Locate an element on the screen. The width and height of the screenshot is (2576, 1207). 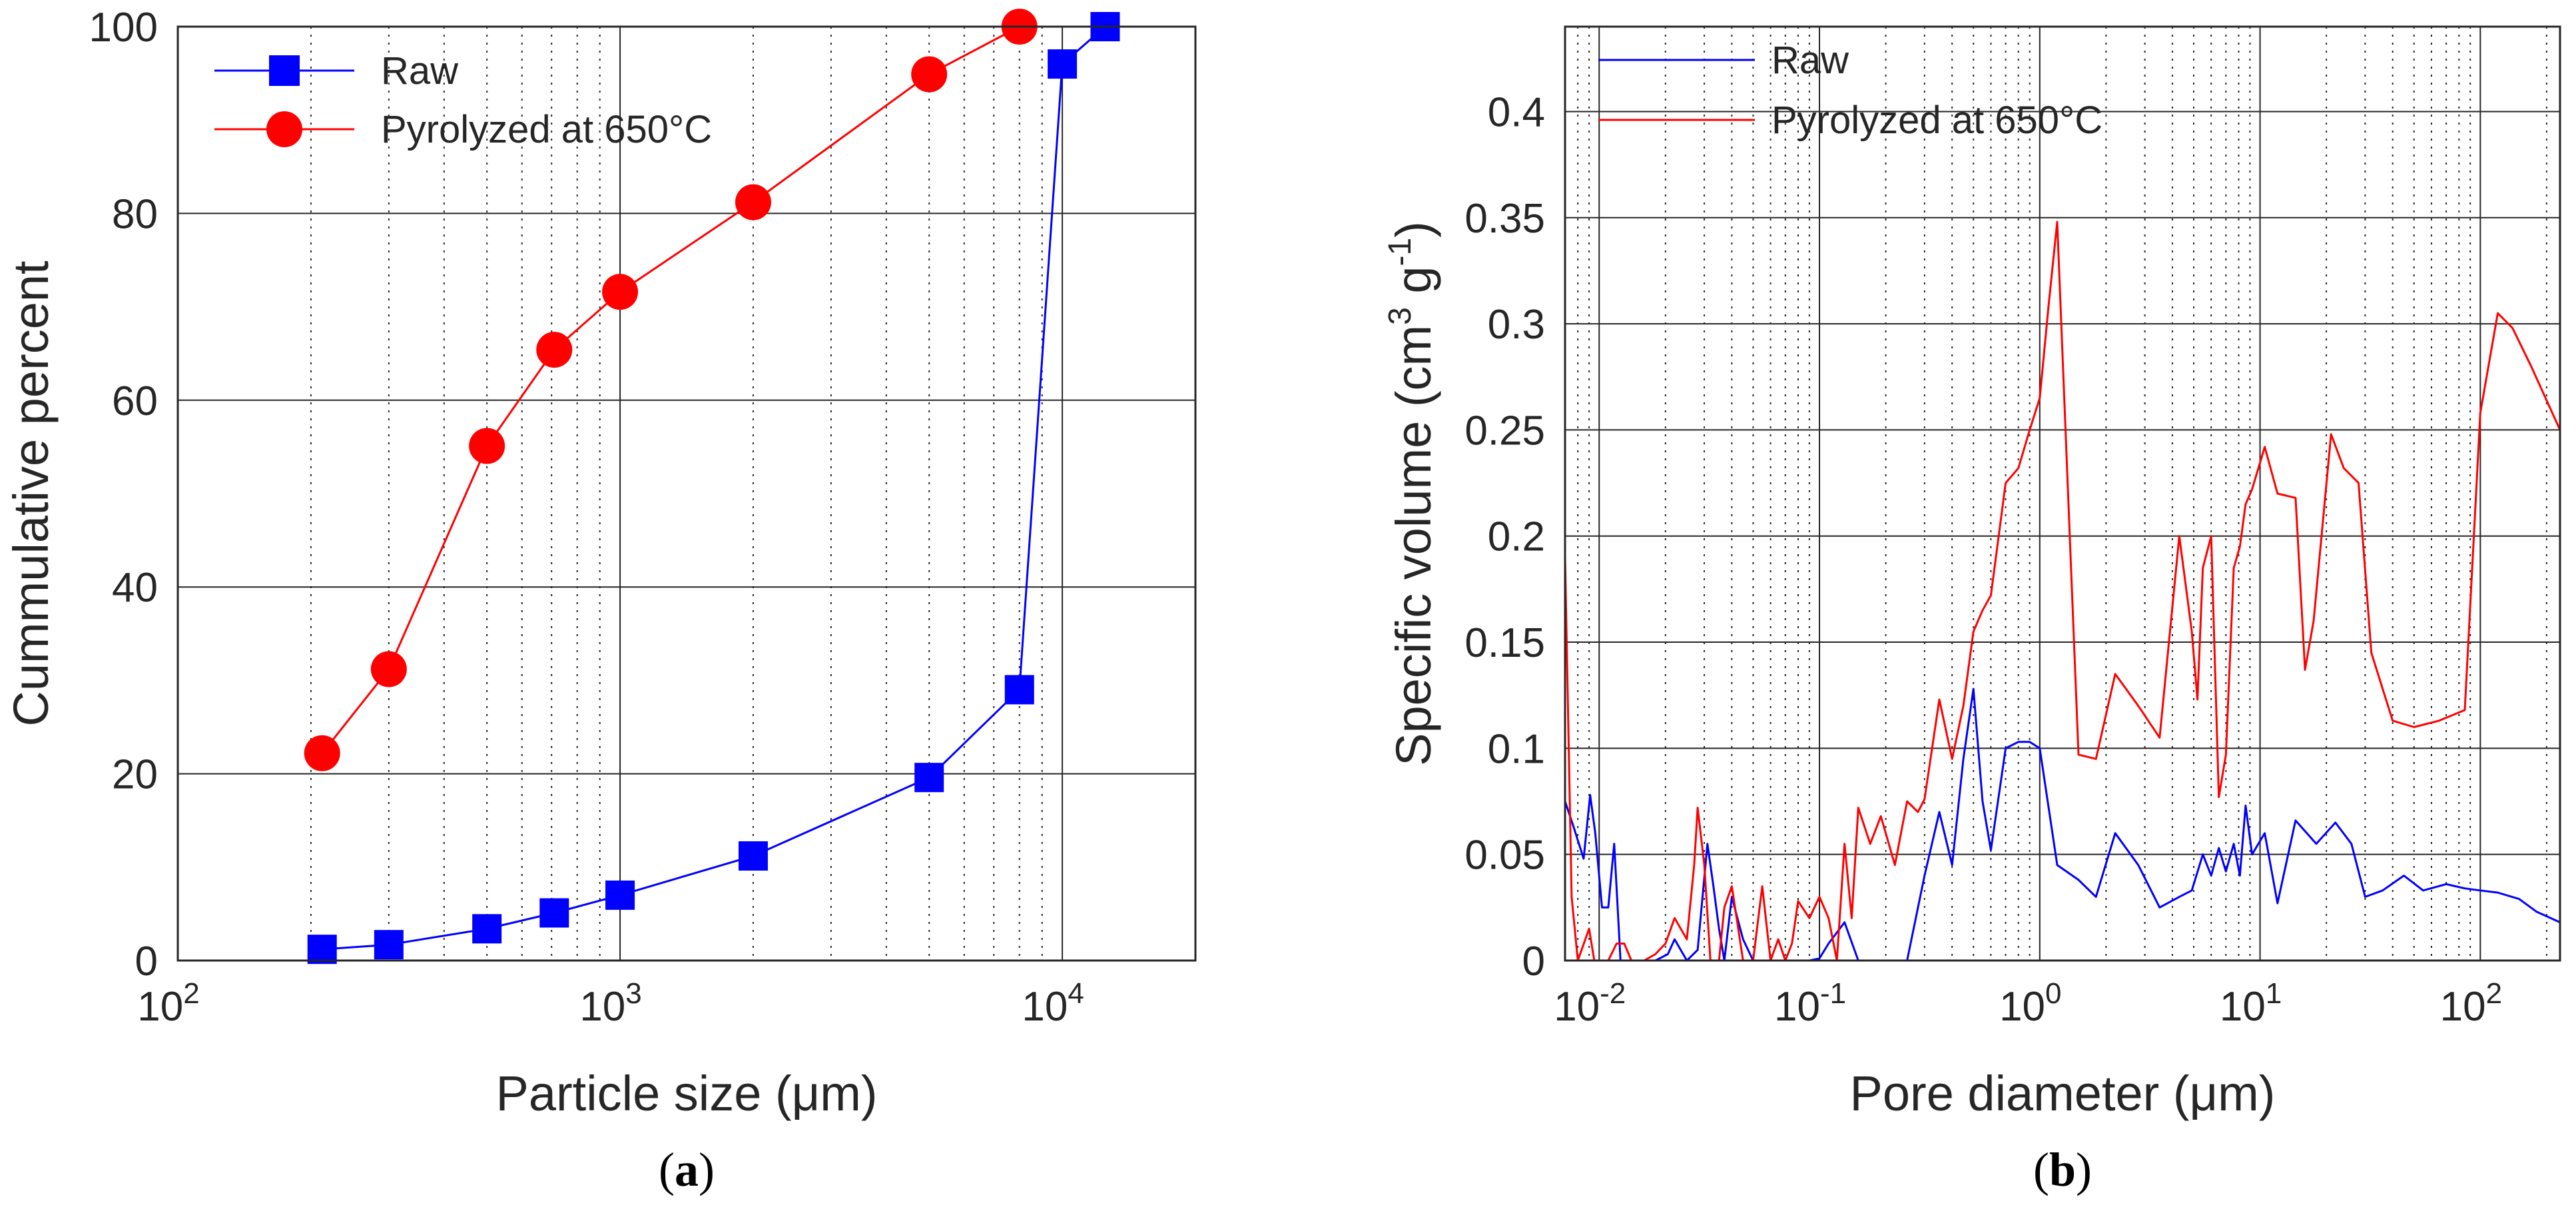
x-tick-label-b-4-exp: 2 is located at coordinates (2494, 993).